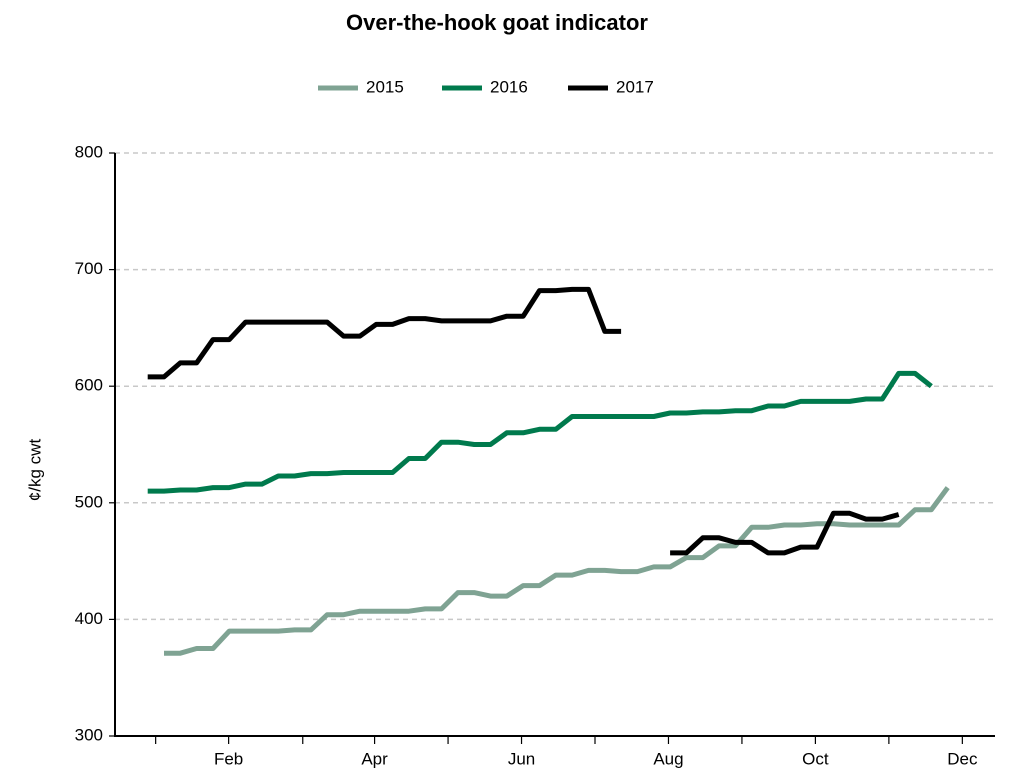 Image resolution: width=1009 pixels, height=771 pixels. I want to click on series-line, so click(540, 432).